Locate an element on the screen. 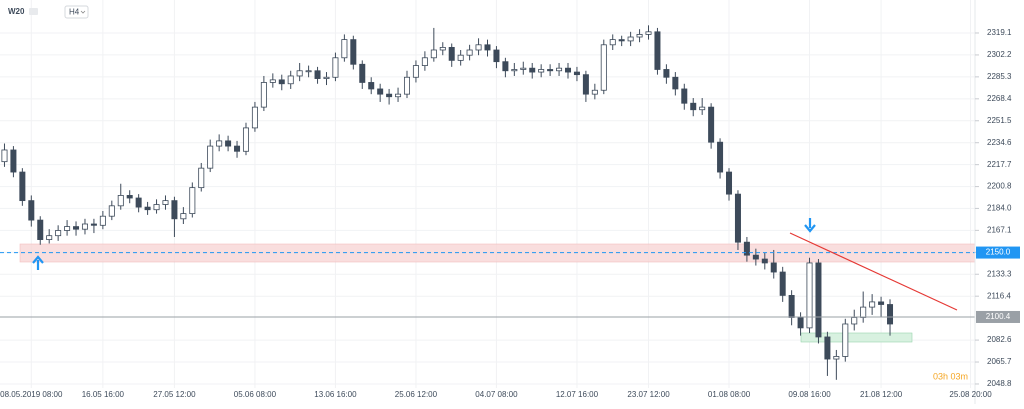 Image resolution: width=1024 pixels, height=409 pixels. x-tick-label: 27.05 12:00 is located at coordinates (174, 394).